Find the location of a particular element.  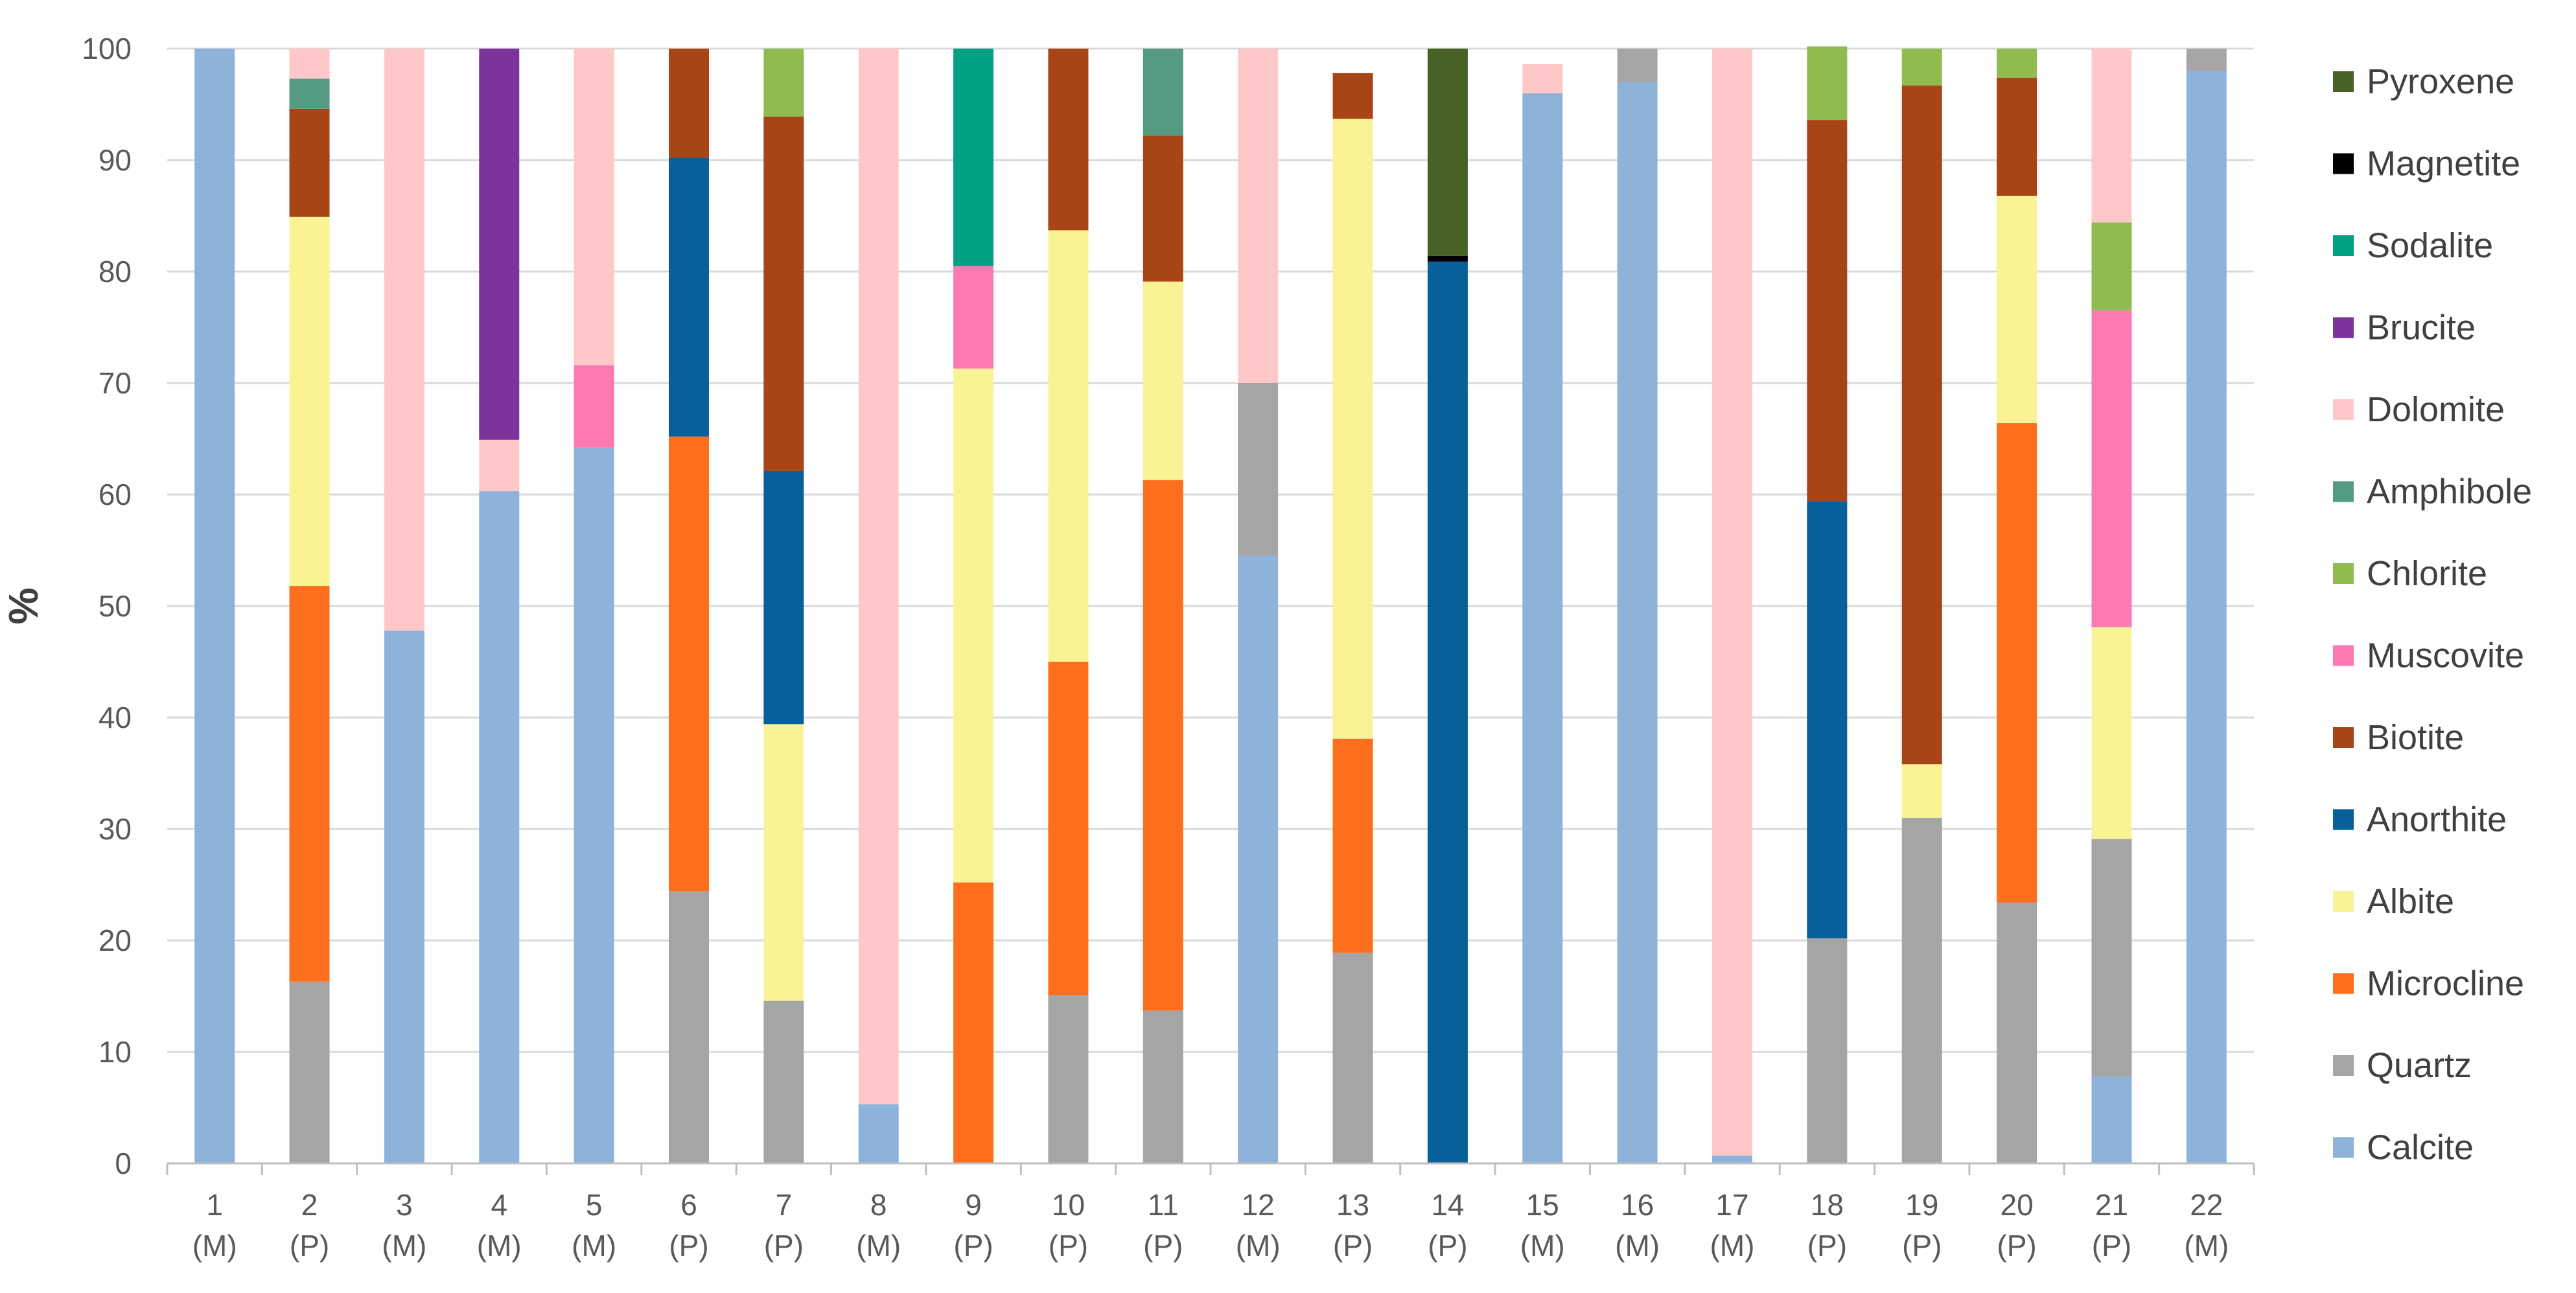

y-tick-label: 100 is located at coordinates (107, 48).